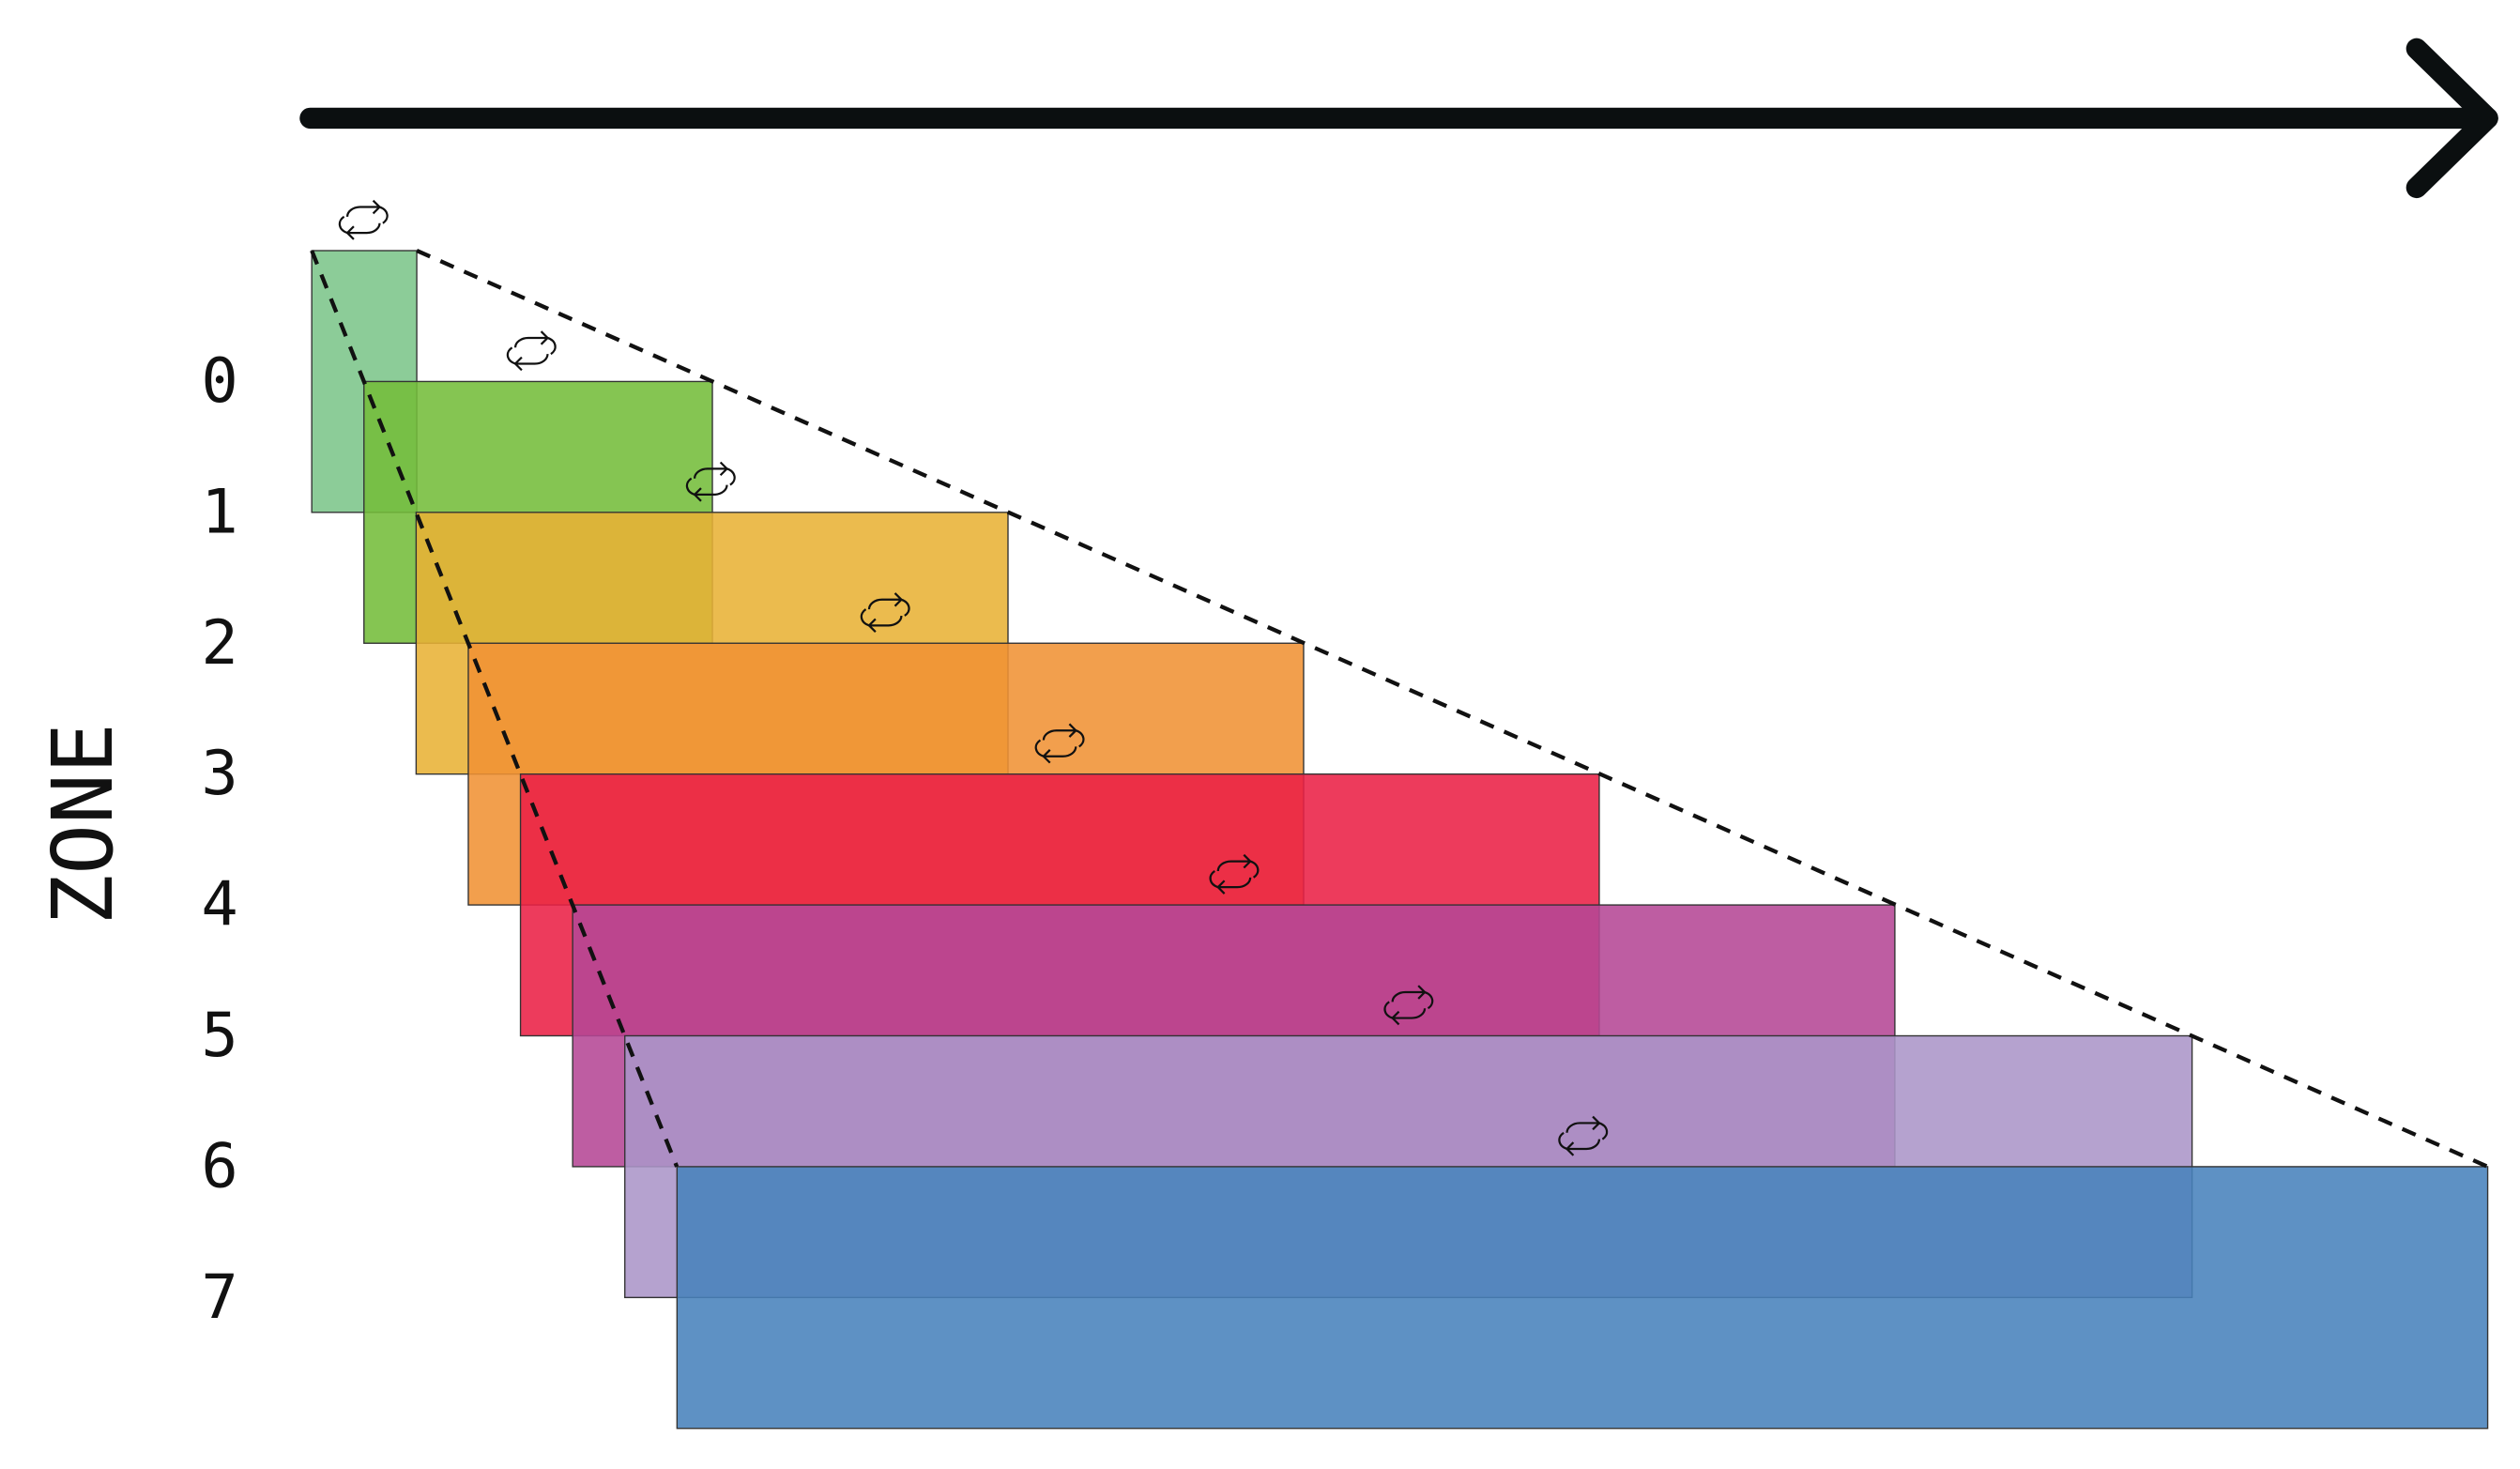 Image resolution: width=2520 pixels, height=1469 pixels. I want to click on axis-label: ZONE, so click(83, 824).